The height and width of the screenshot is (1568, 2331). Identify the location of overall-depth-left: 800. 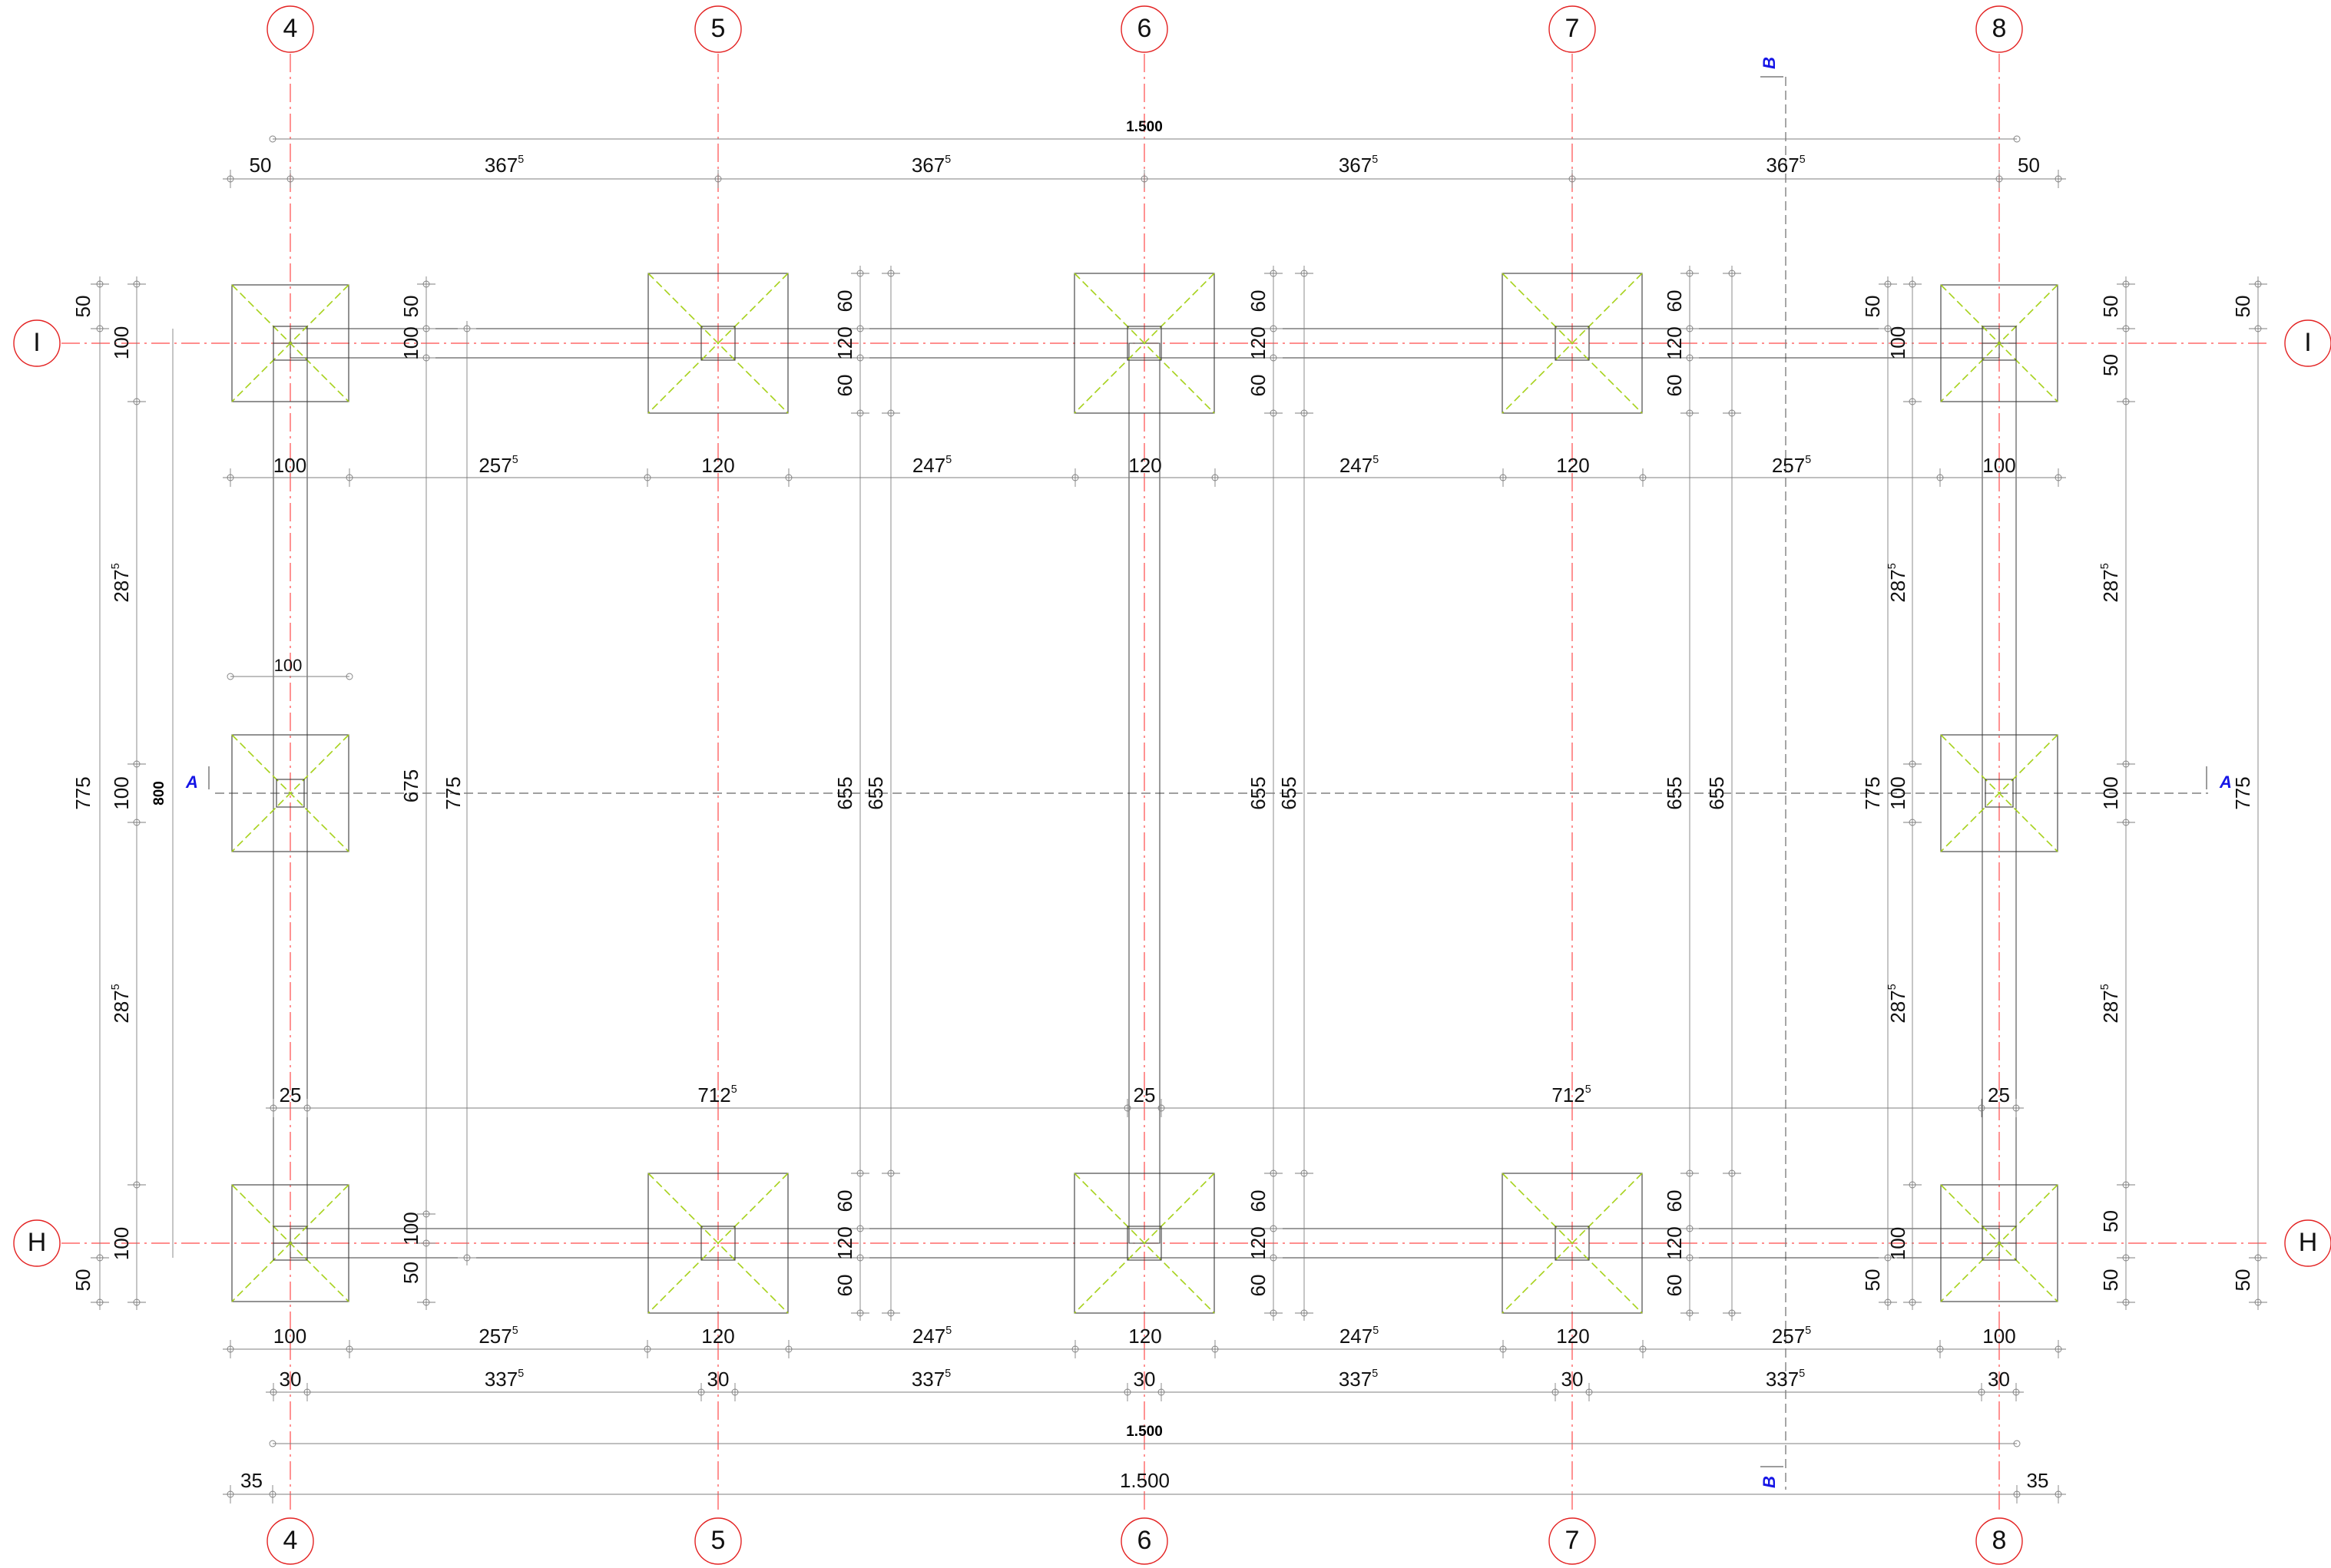
(159, 794).